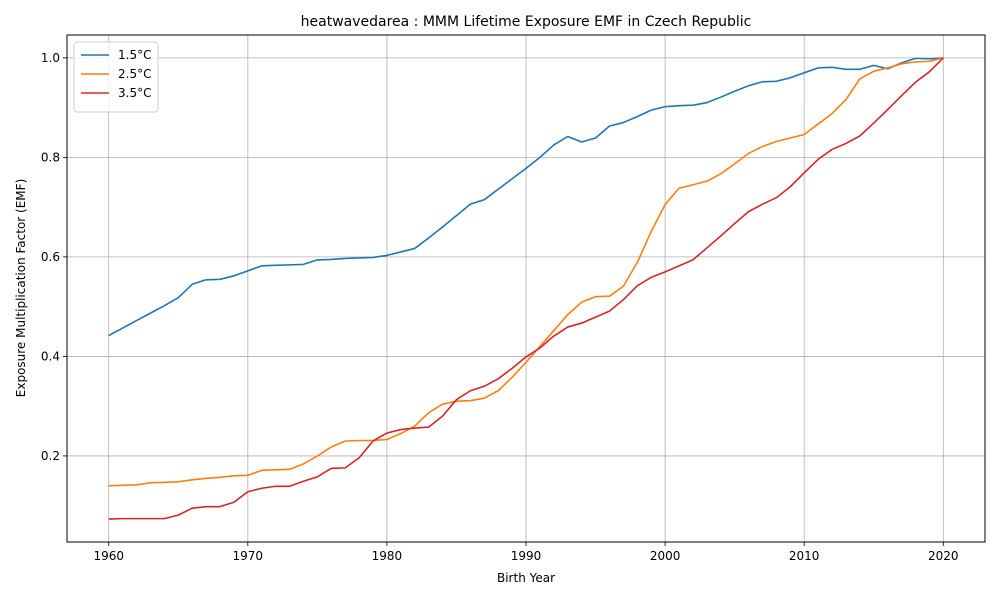 The width and height of the screenshot is (1000, 600). Describe the element at coordinates (50, 58) in the screenshot. I see `y-tick-label: 1.0` at that location.